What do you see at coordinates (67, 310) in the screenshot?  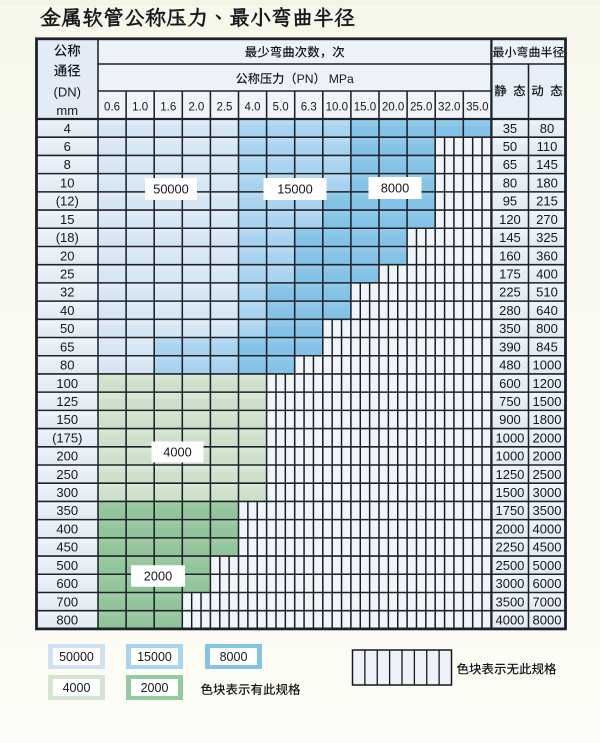 I see `svg-text: 40` at bounding box center [67, 310].